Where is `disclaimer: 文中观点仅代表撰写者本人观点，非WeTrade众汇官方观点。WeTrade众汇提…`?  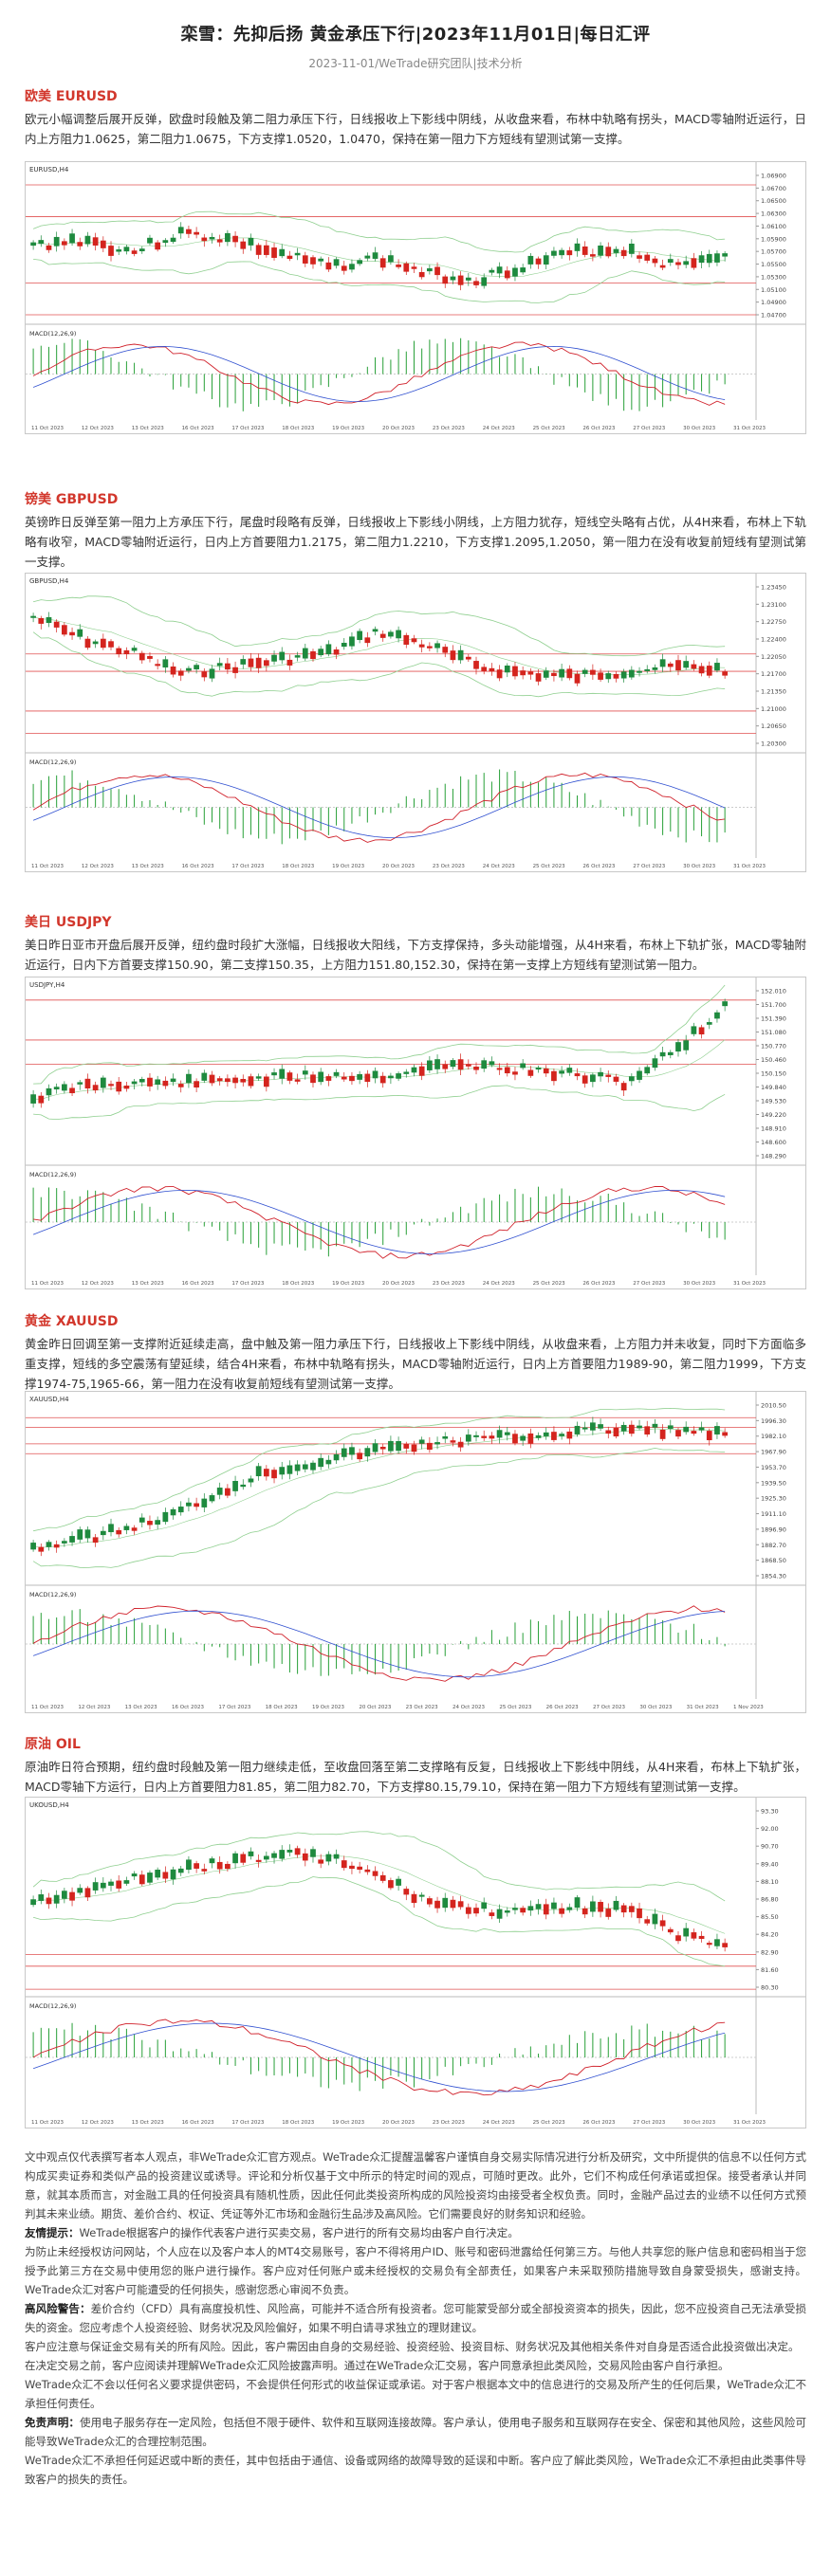
disclaimer: 文中观点仅代表撰写者本人观点，非WeTrade众汇官方观点。WeTrade众汇提… is located at coordinates (416, 2318).